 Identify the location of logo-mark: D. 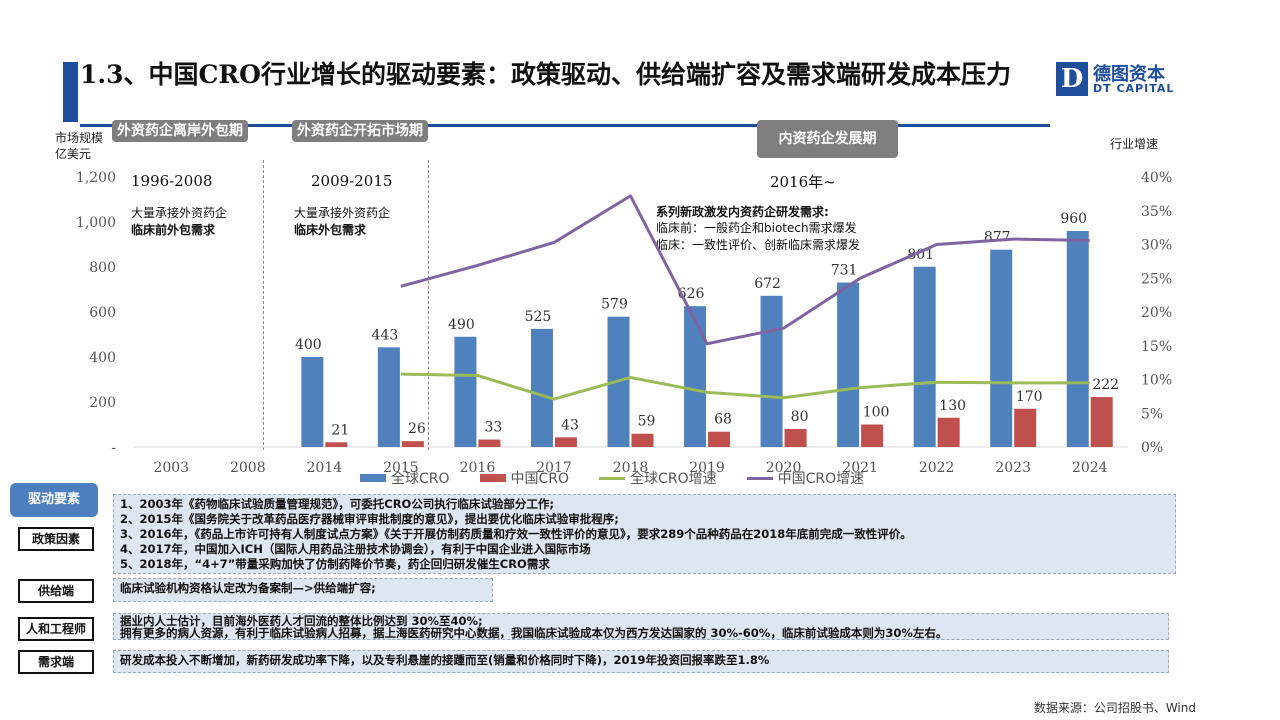
(1072, 79).